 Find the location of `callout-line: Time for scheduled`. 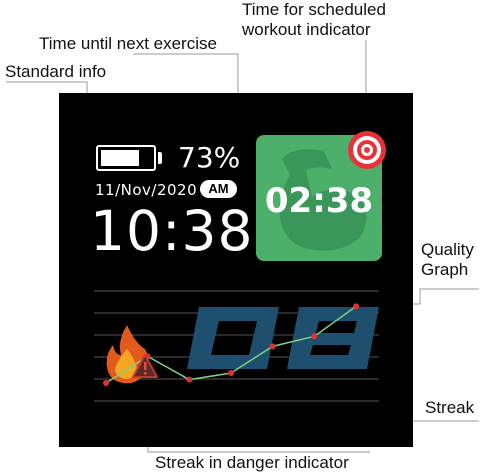

callout-line: Time for scheduled is located at coordinates (314, 9).